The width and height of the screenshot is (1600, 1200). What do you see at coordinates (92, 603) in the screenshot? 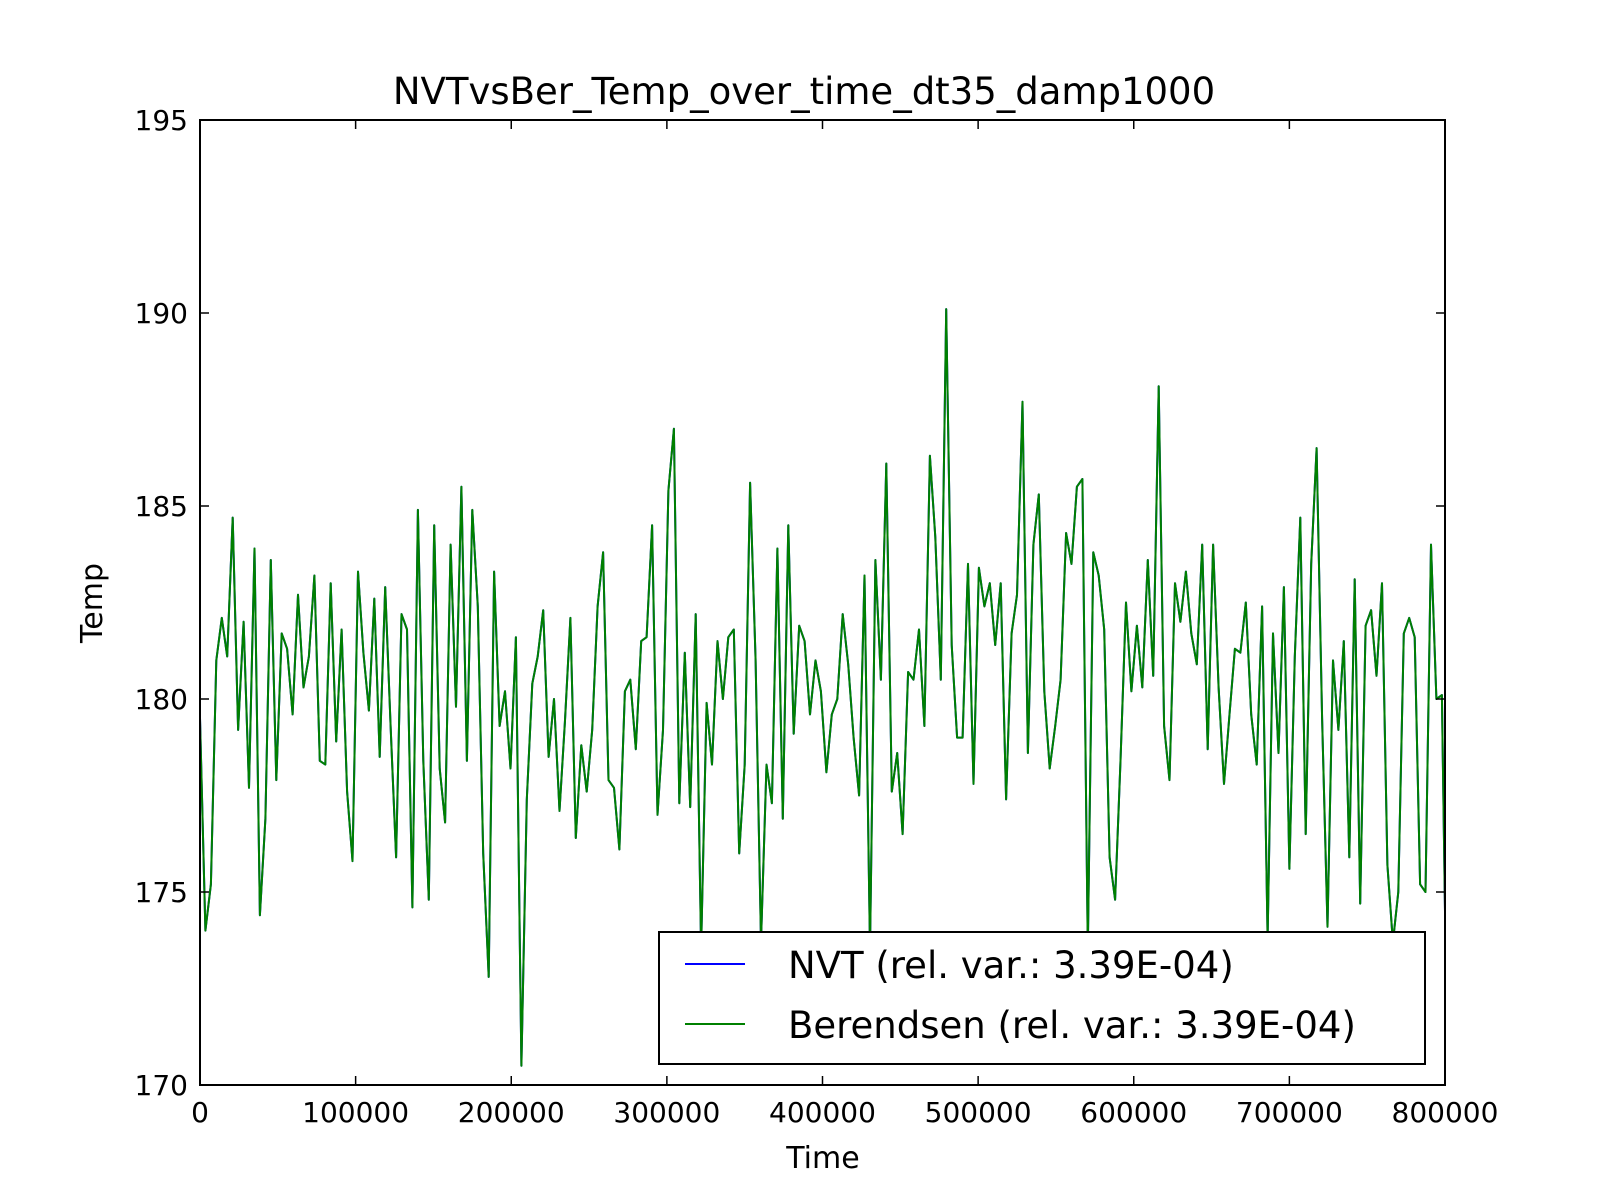
I see `y-axis-label: Temp` at bounding box center [92, 603].